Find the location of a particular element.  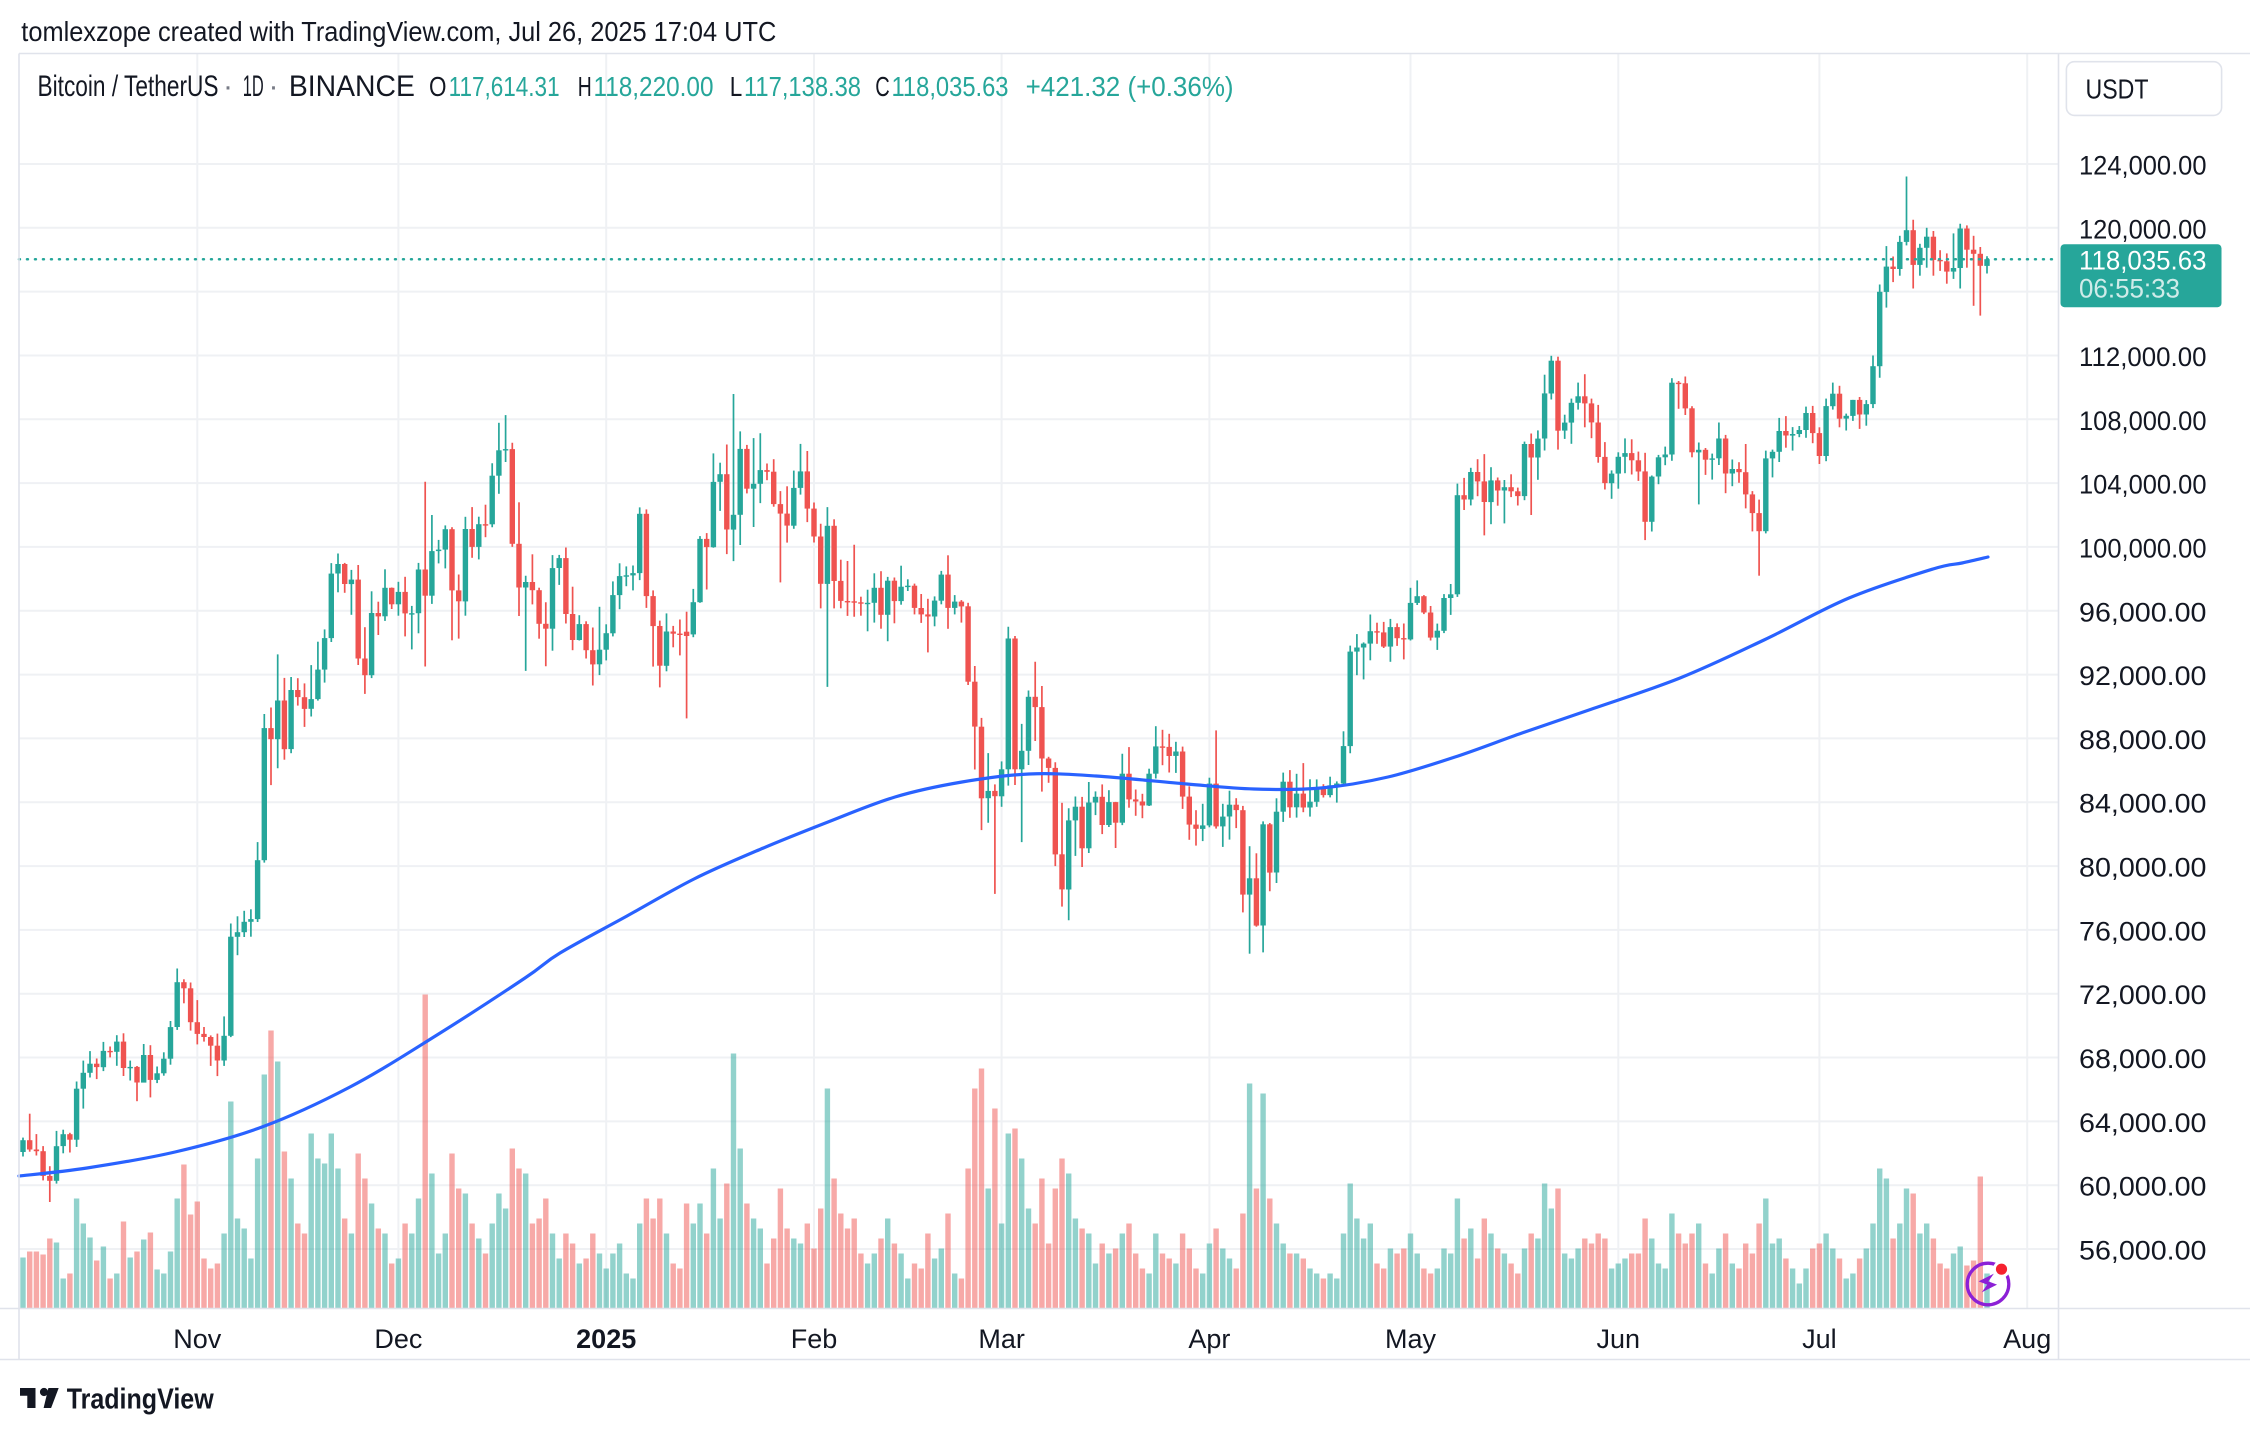

svg-text: Dec is located at coordinates (398, 1339).